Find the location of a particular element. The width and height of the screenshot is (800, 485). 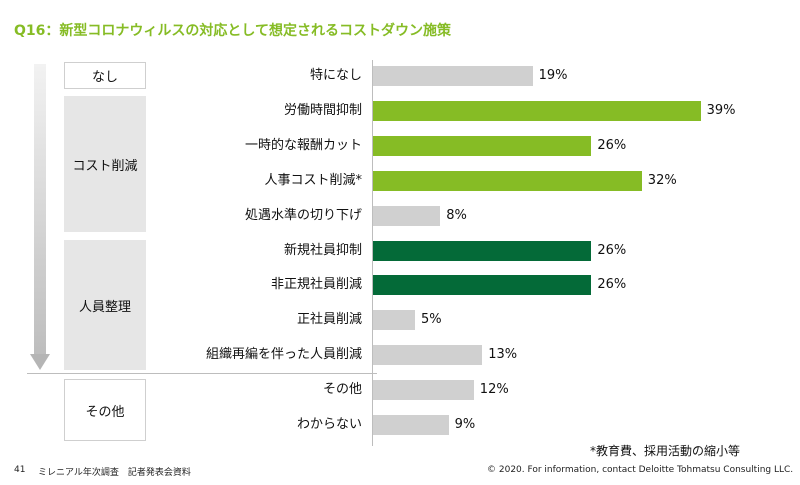

page-number: 41 is located at coordinates (20, 470).